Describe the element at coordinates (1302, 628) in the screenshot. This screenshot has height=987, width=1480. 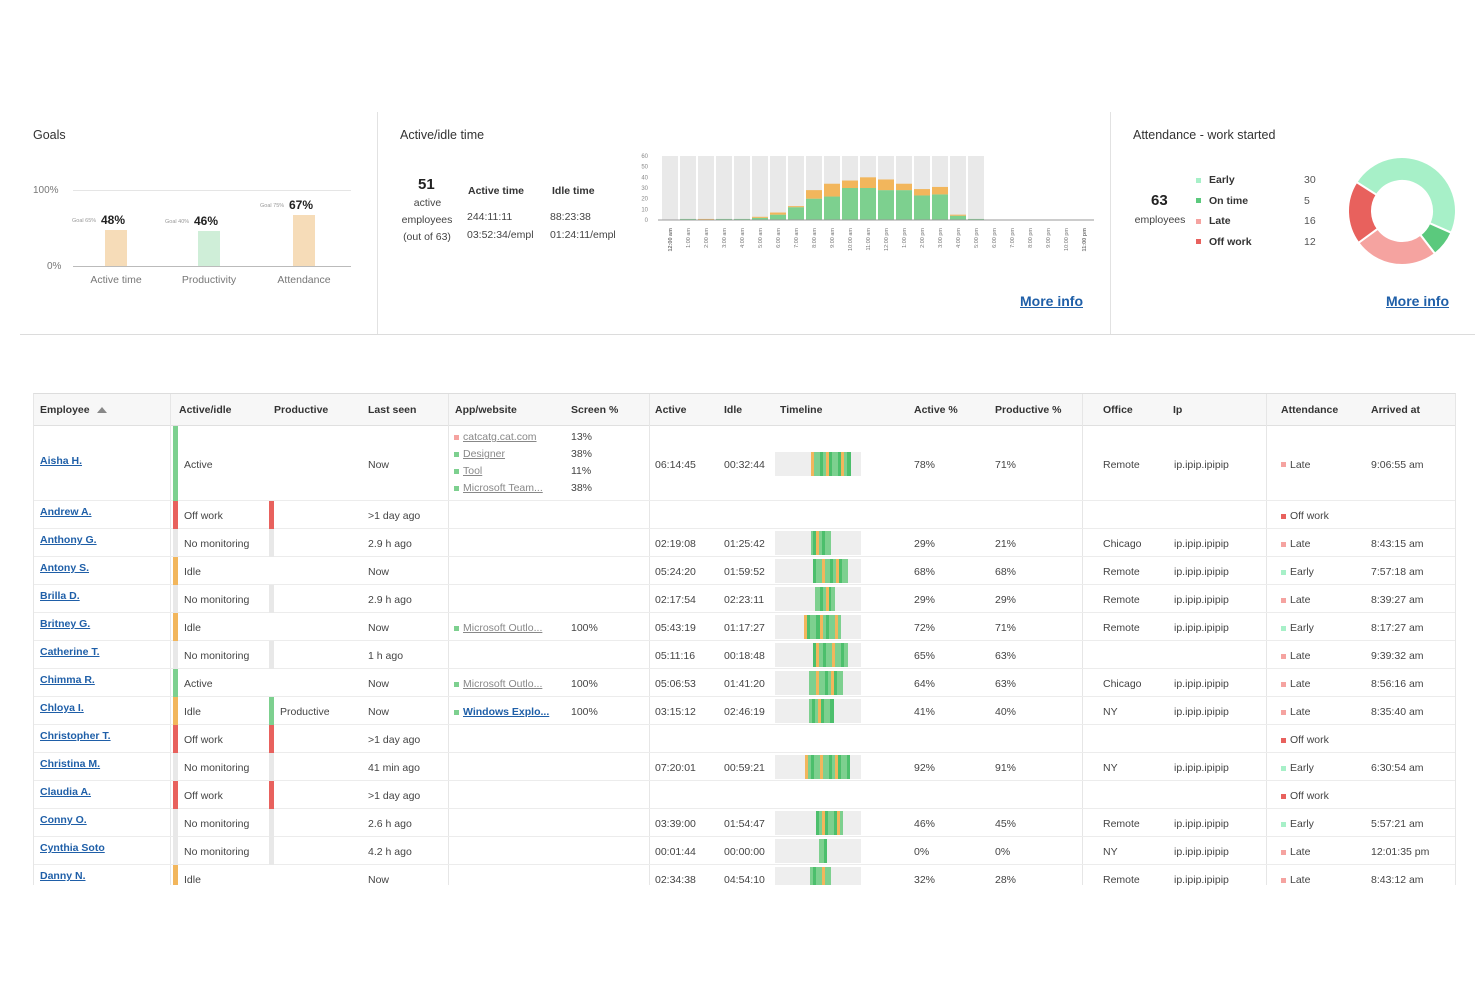
I see `attendance-label: Early` at that location.